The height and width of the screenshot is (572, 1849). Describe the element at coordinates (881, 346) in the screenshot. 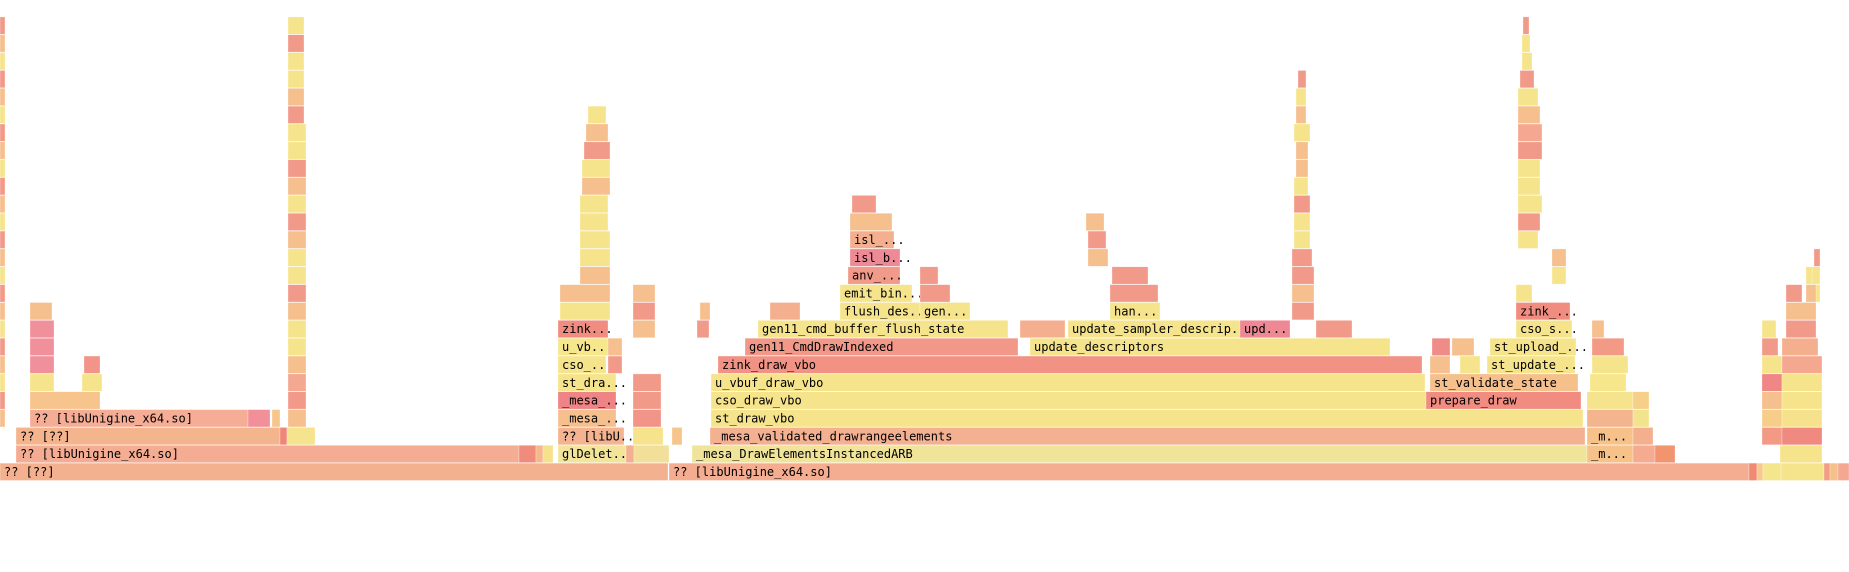

I see `flame-frame: gen11_CmdDrawIndexed` at that location.